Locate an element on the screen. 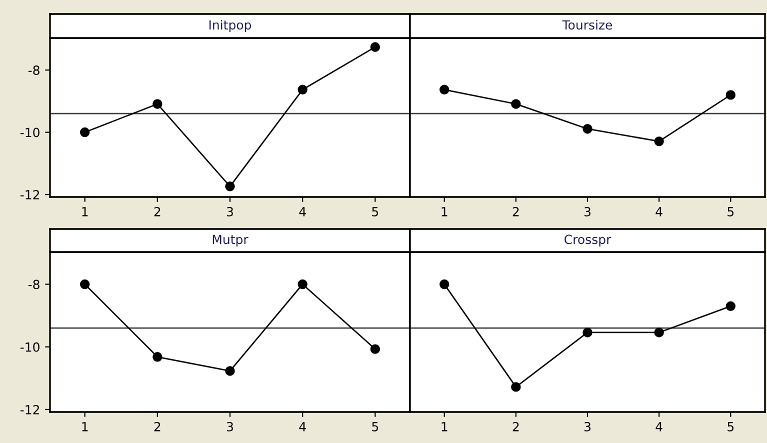  chart-title: Toursize is located at coordinates (587, 25).